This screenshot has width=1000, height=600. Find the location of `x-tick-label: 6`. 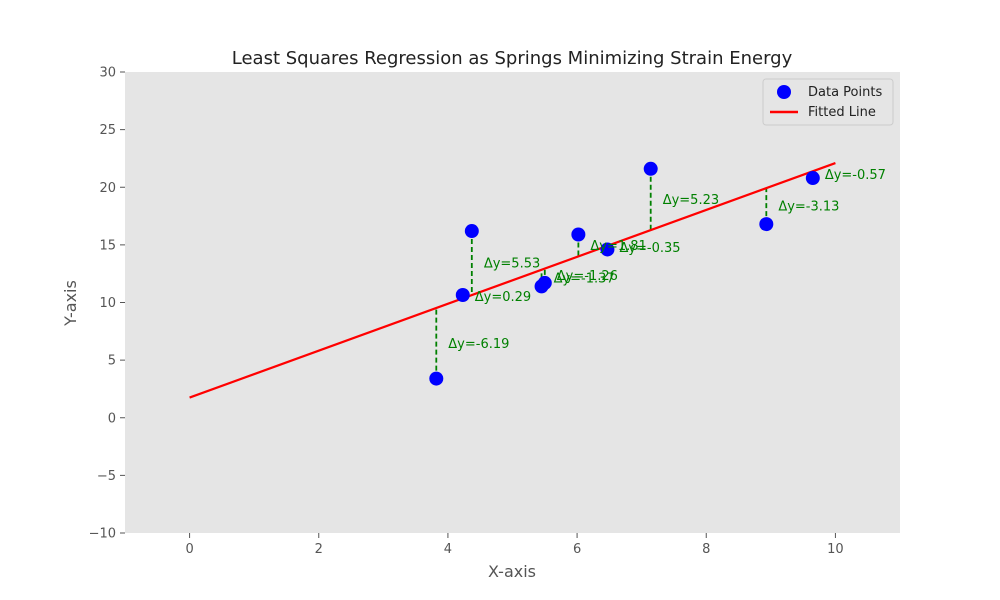

x-tick-label: 6 is located at coordinates (577, 549).